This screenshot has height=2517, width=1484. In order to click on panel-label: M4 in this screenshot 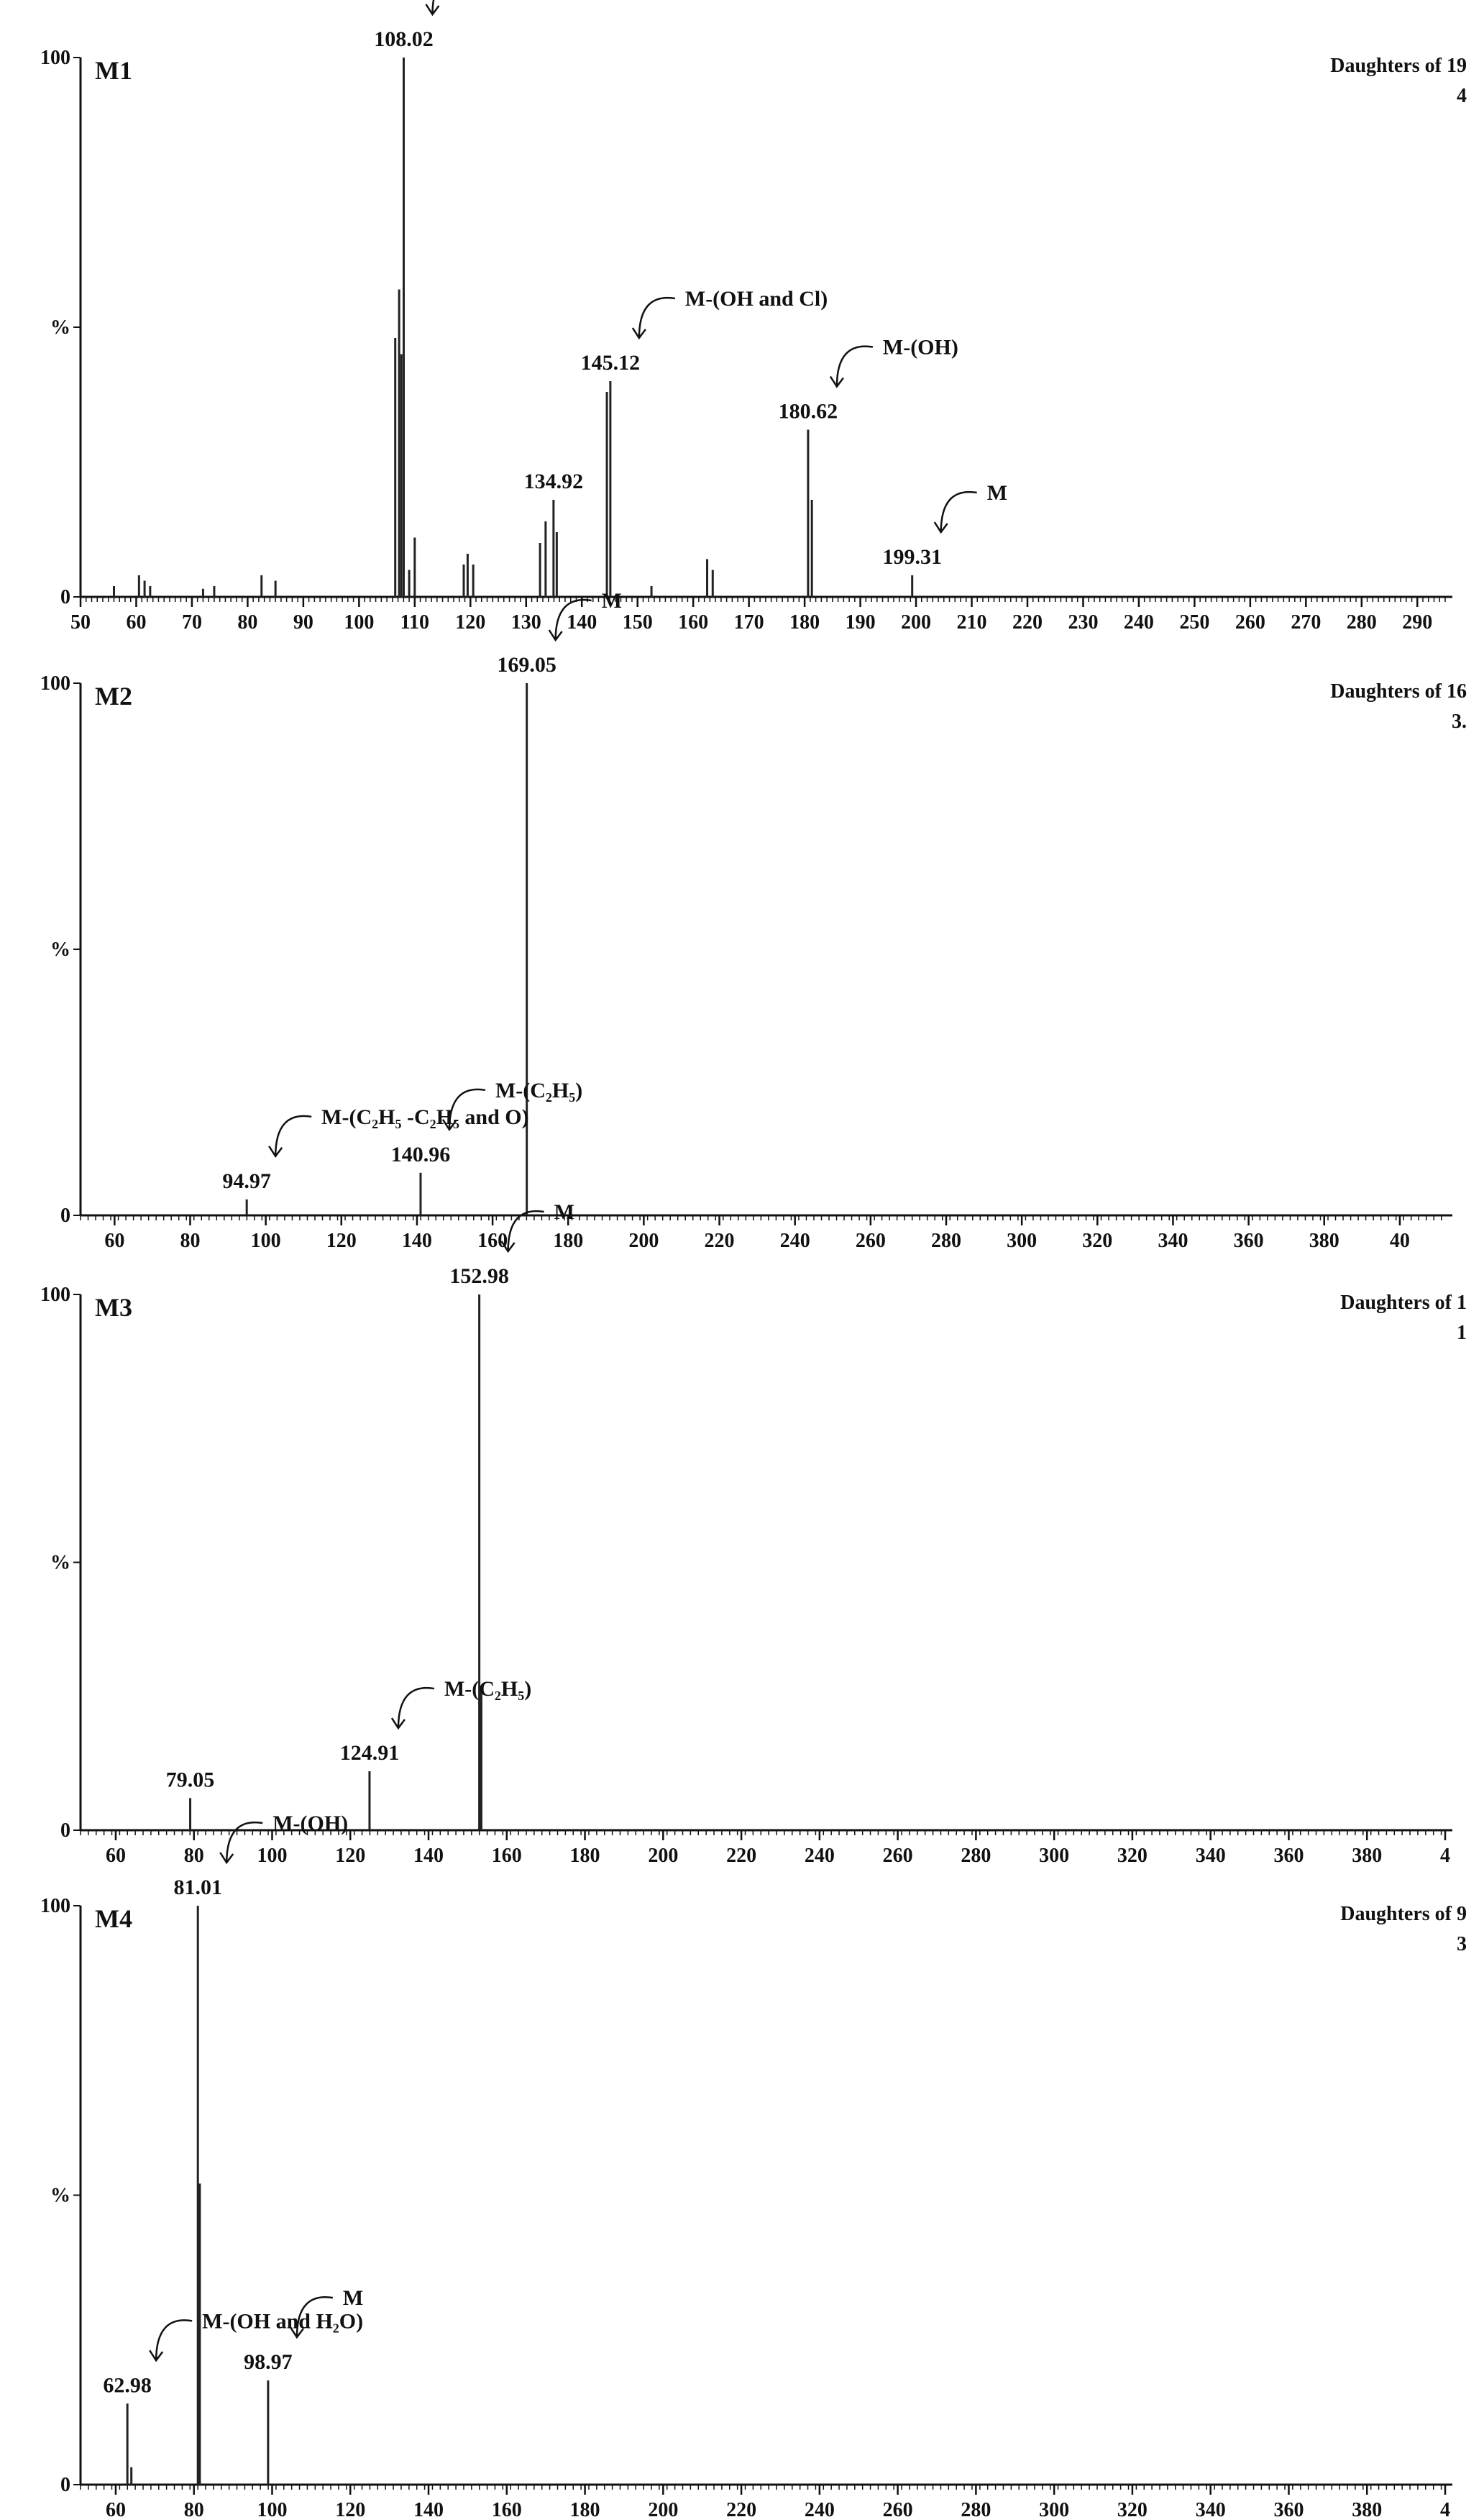, I will do `click(113, 1919)`.